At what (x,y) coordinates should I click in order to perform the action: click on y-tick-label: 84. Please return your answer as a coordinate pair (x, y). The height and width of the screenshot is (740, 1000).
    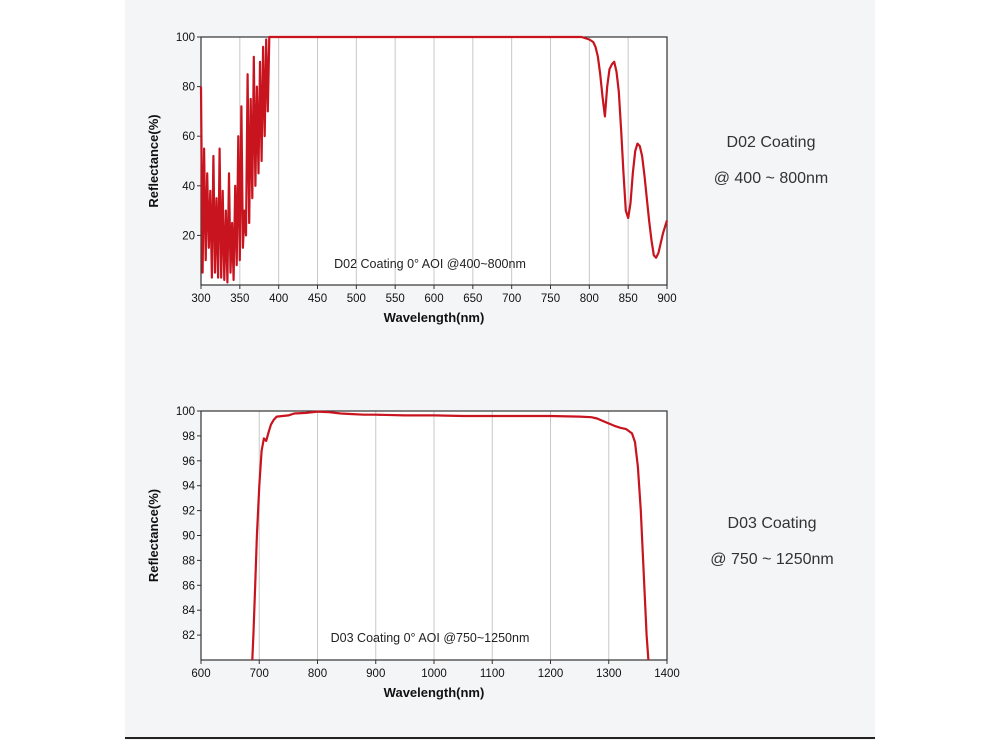
    Looking at the image, I should click on (188, 611).